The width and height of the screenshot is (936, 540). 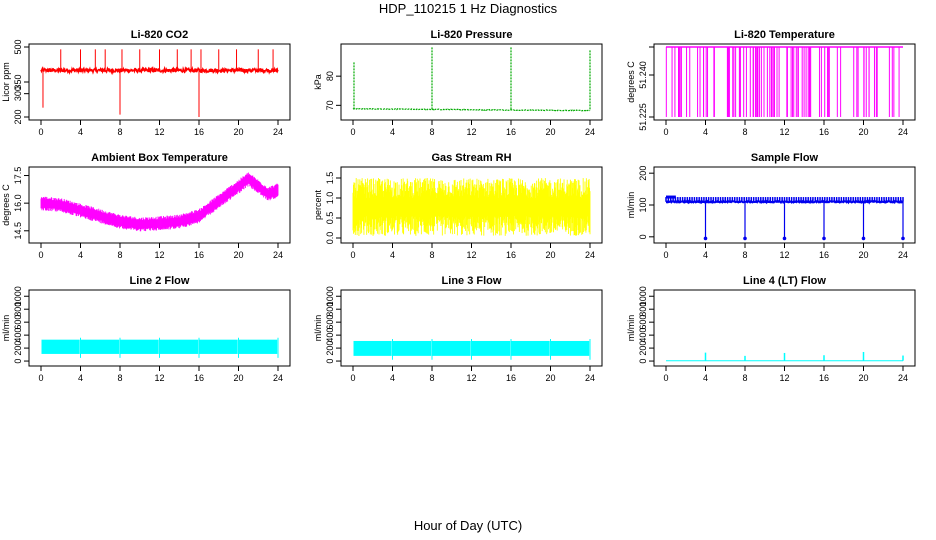 What do you see at coordinates (318, 82) in the screenshot?
I see `y-axis-label: kPa` at bounding box center [318, 82].